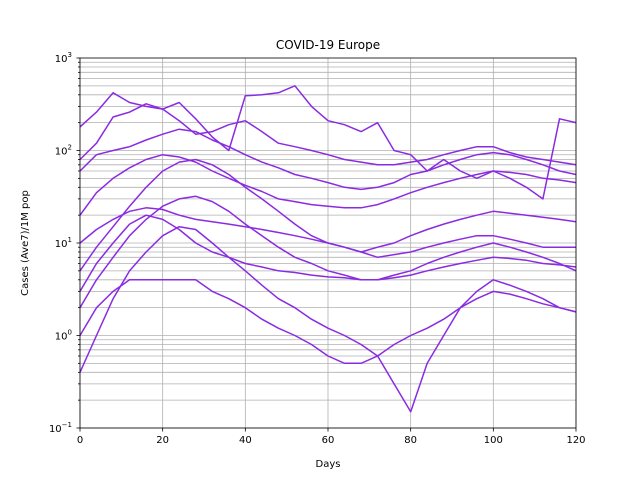 The height and width of the screenshot is (480, 640). What do you see at coordinates (80, 440) in the screenshot?
I see `x-tick-label: 0` at bounding box center [80, 440].